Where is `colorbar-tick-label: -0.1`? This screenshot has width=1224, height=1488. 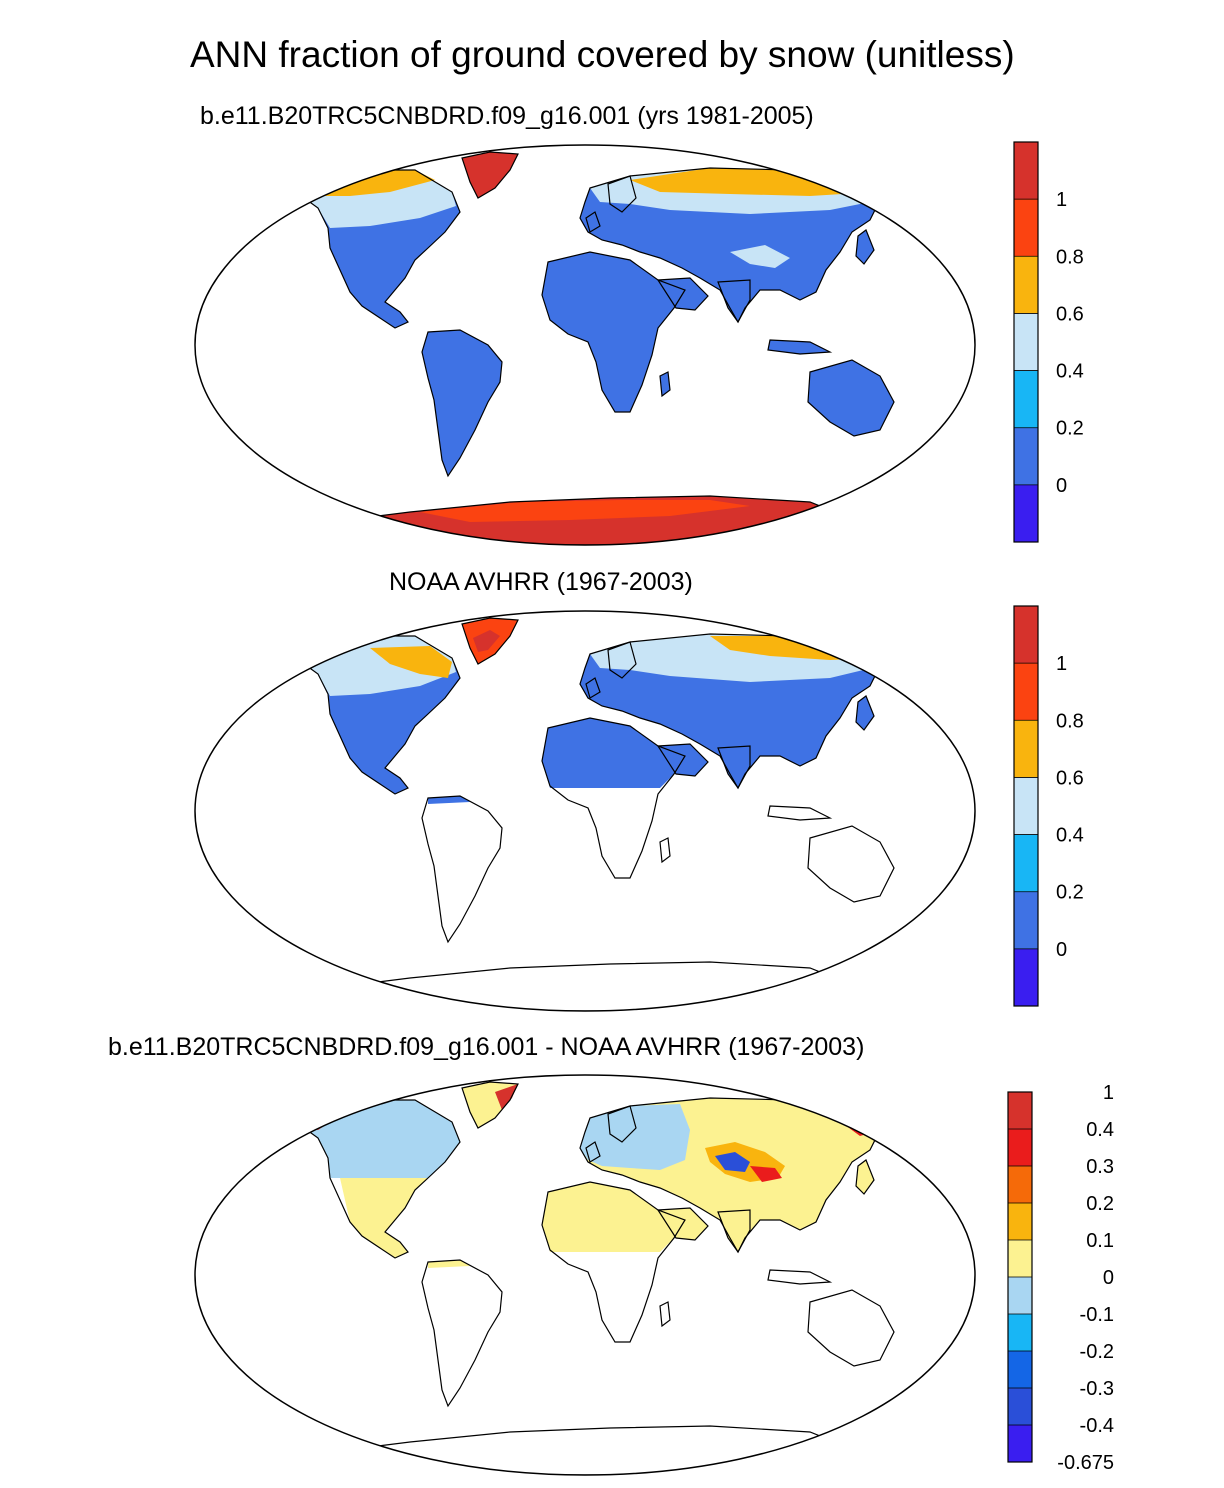 colorbar-tick-label: -0.1 is located at coordinates (1097, 1315).